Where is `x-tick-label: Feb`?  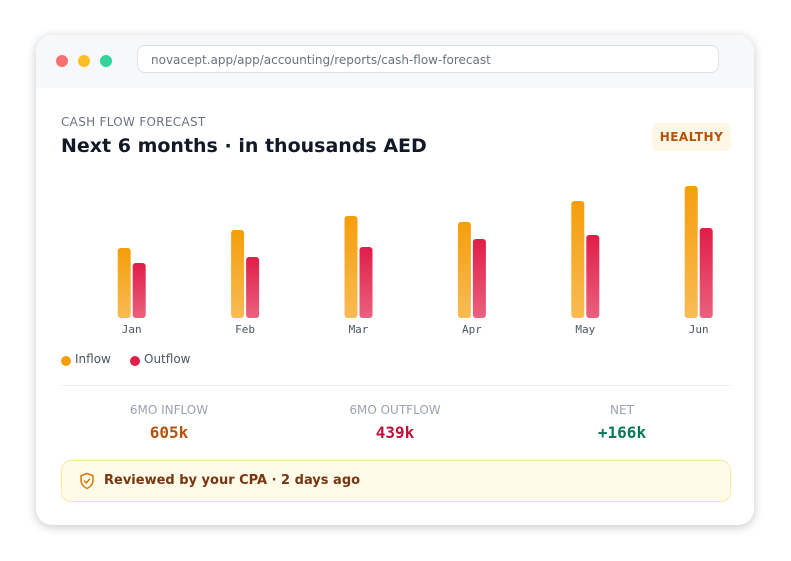 x-tick-label: Feb is located at coordinates (245, 329).